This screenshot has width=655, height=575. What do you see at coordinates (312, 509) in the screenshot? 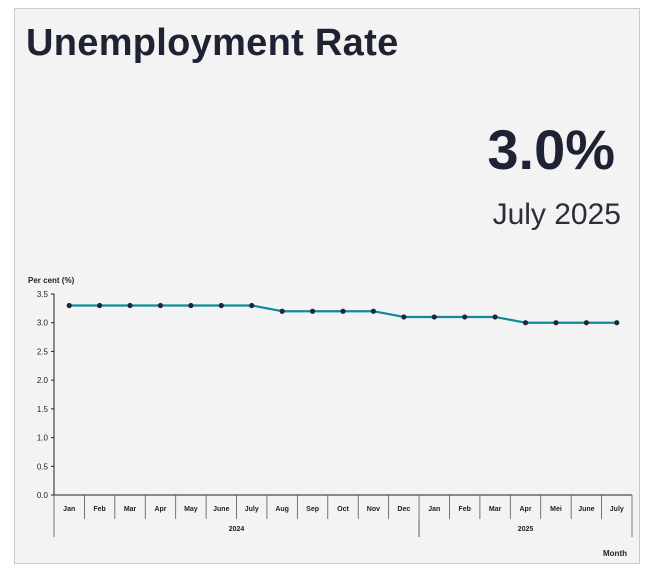
I see `x-tick-label: Sep` at bounding box center [312, 509].